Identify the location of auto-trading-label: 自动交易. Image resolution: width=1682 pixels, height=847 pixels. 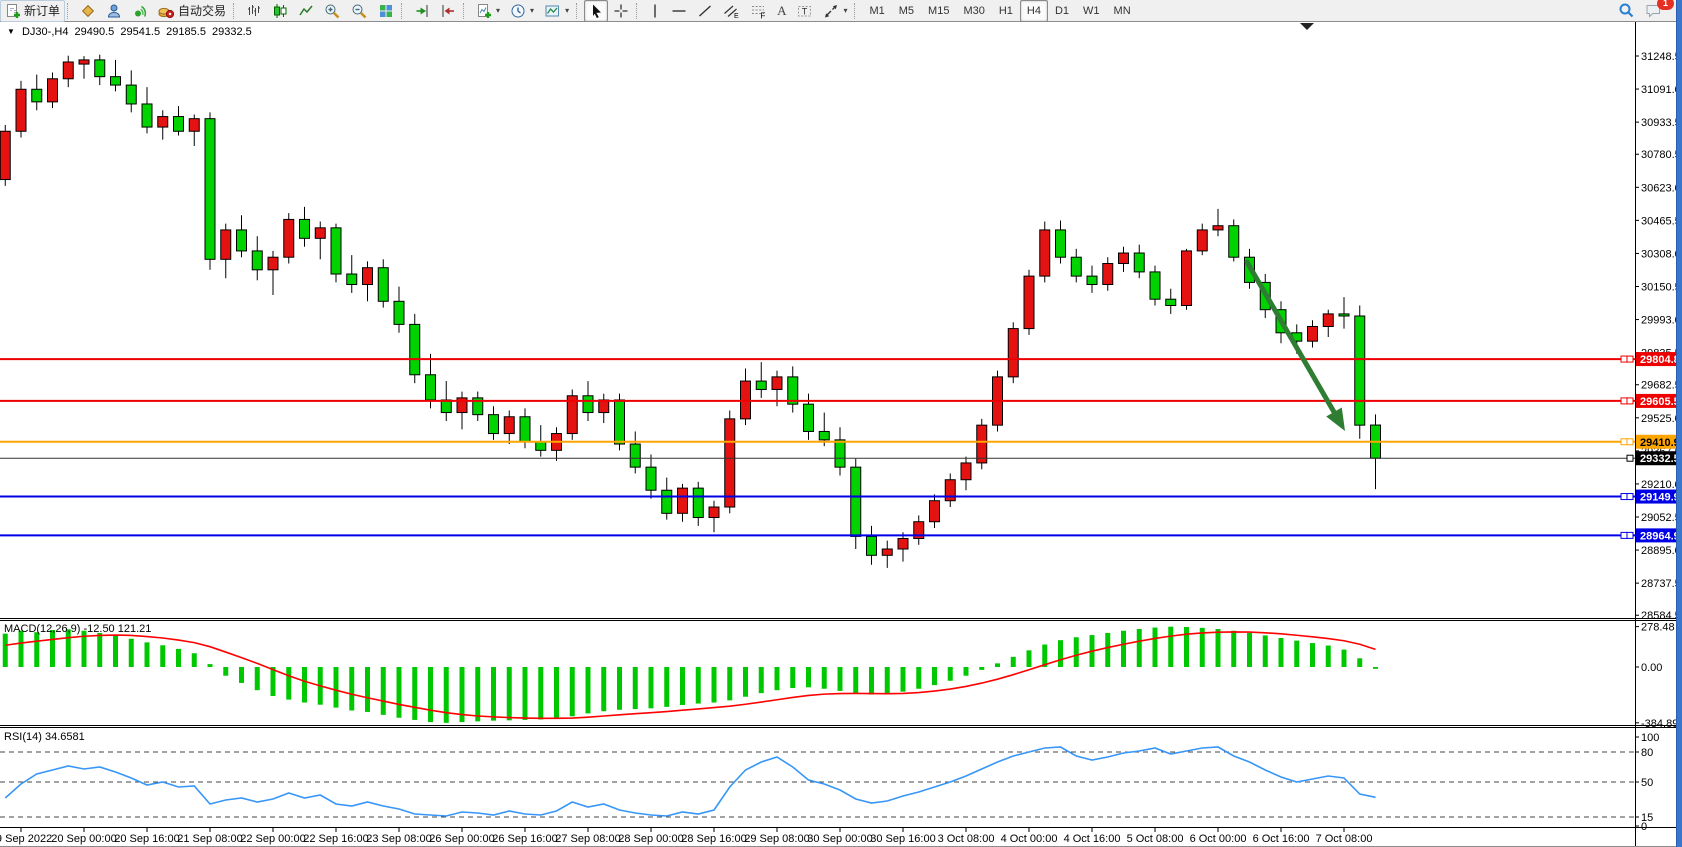
(202, 11).